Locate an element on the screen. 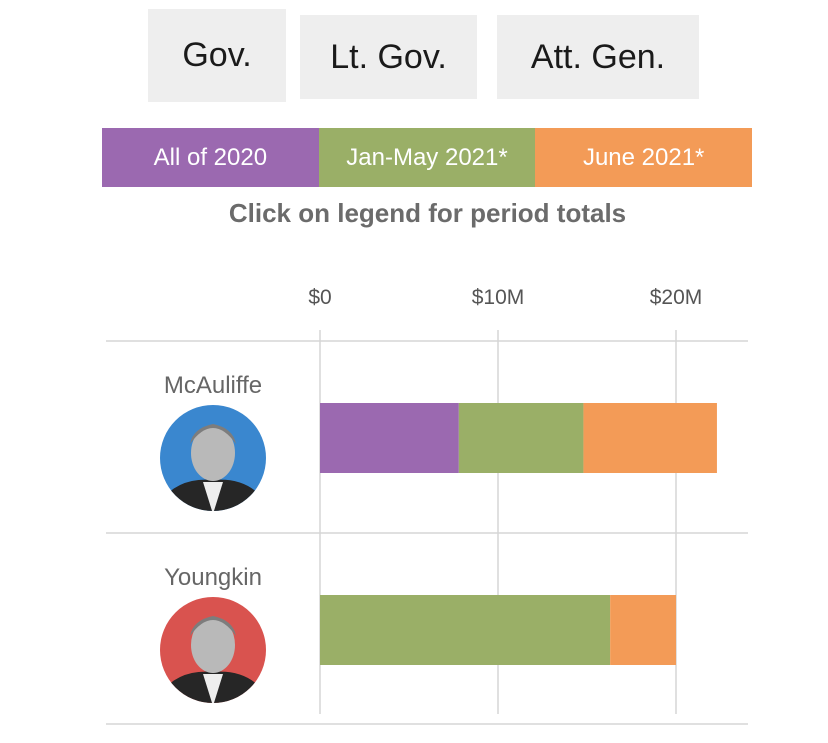  tab-lt-gov-label: Lt. Gov. is located at coordinates (388, 56).